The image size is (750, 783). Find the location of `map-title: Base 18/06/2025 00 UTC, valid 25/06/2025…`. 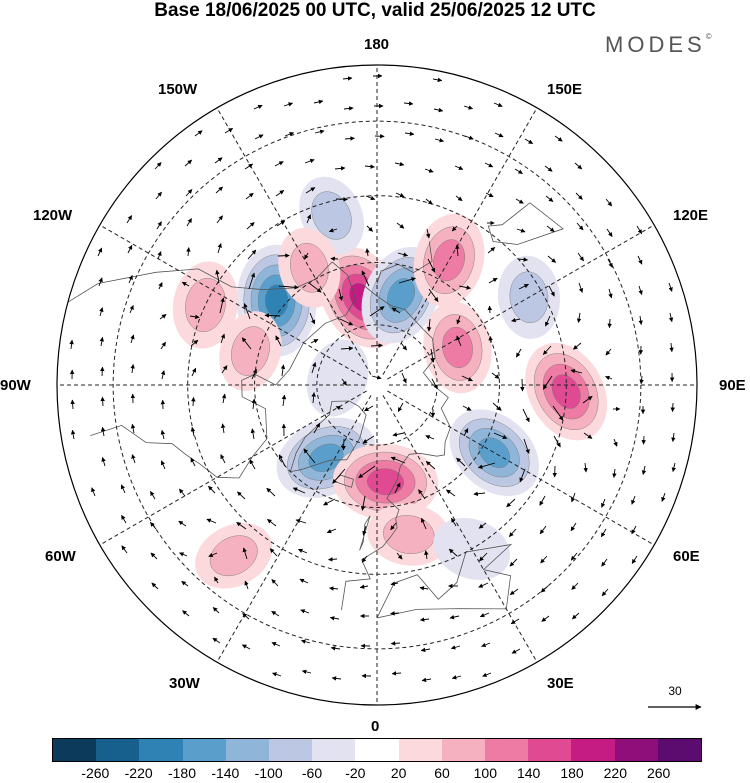

map-title: Base 18/06/2025 00 UTC, valid 25/06/2025… is located at coordinates (375, 10).